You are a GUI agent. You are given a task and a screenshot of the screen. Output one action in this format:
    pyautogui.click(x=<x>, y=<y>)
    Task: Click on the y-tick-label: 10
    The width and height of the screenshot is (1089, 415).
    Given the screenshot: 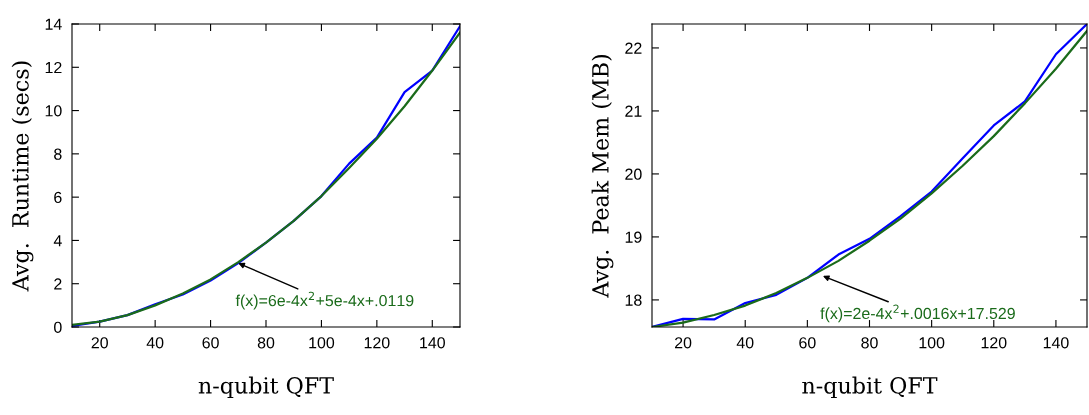 What is the action you would take?
    pyautogui.click(x=53, y=111)
    